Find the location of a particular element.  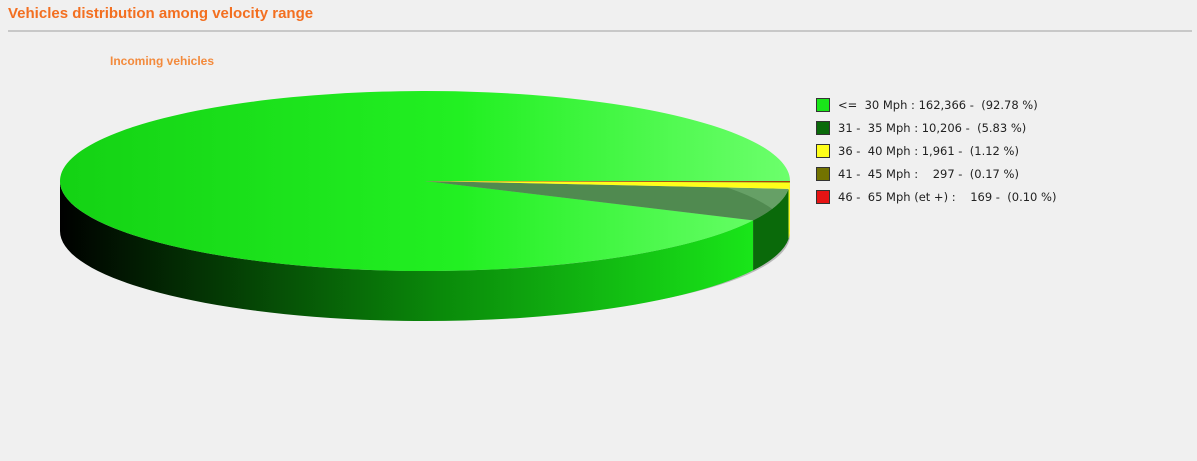

legend-label: <= 30 Mph : 162,366 - (92.78 %) is located at coordinates (938, 104).